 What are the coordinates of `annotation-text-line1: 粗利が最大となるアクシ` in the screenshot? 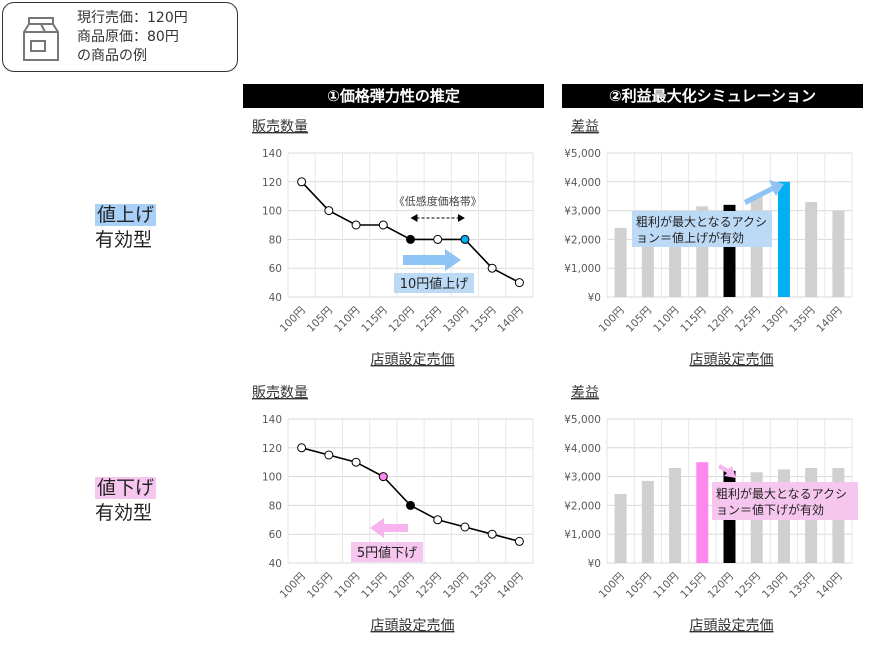 It's located at (701, 221).